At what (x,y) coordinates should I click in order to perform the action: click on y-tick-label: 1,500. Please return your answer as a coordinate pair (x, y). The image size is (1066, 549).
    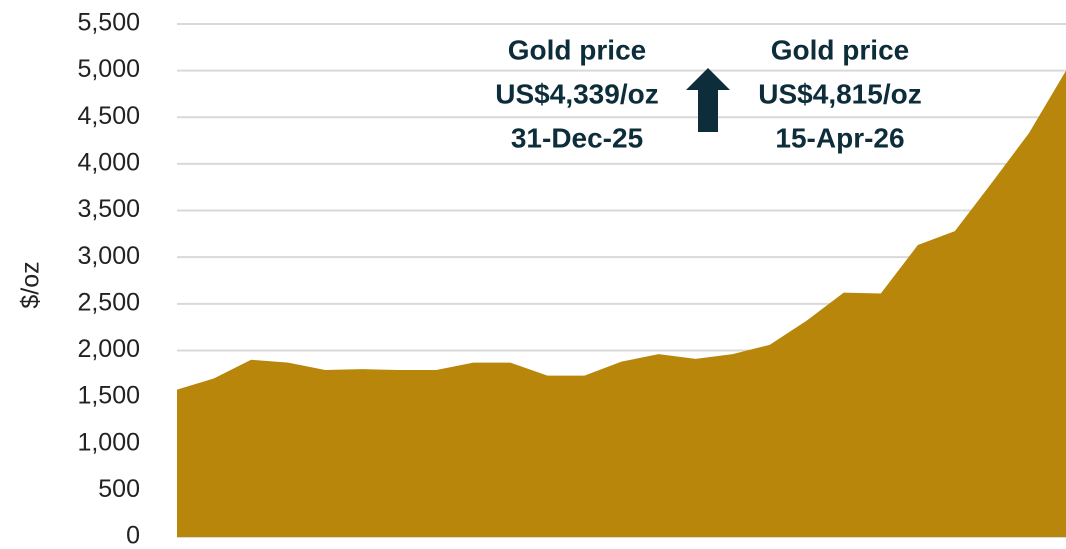
    Looking at the image, I should click on (108, 396).